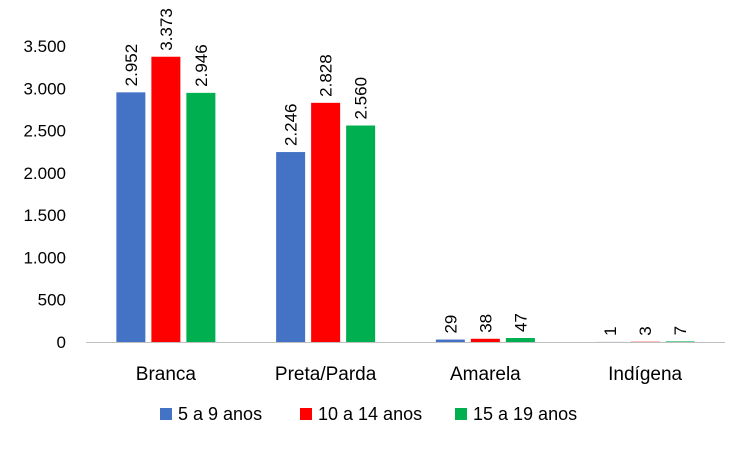 This screenshot has width=750, height=450. Describe the element at coordinates (44, 173) in the screenshot. I see `y-tick-label: 2.000` at that location.